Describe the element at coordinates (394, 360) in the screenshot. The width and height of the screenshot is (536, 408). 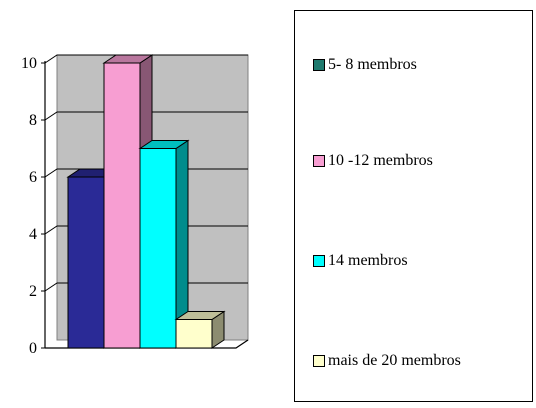
I see `legend-label-20-plus: mais de 20 membros` at that location.